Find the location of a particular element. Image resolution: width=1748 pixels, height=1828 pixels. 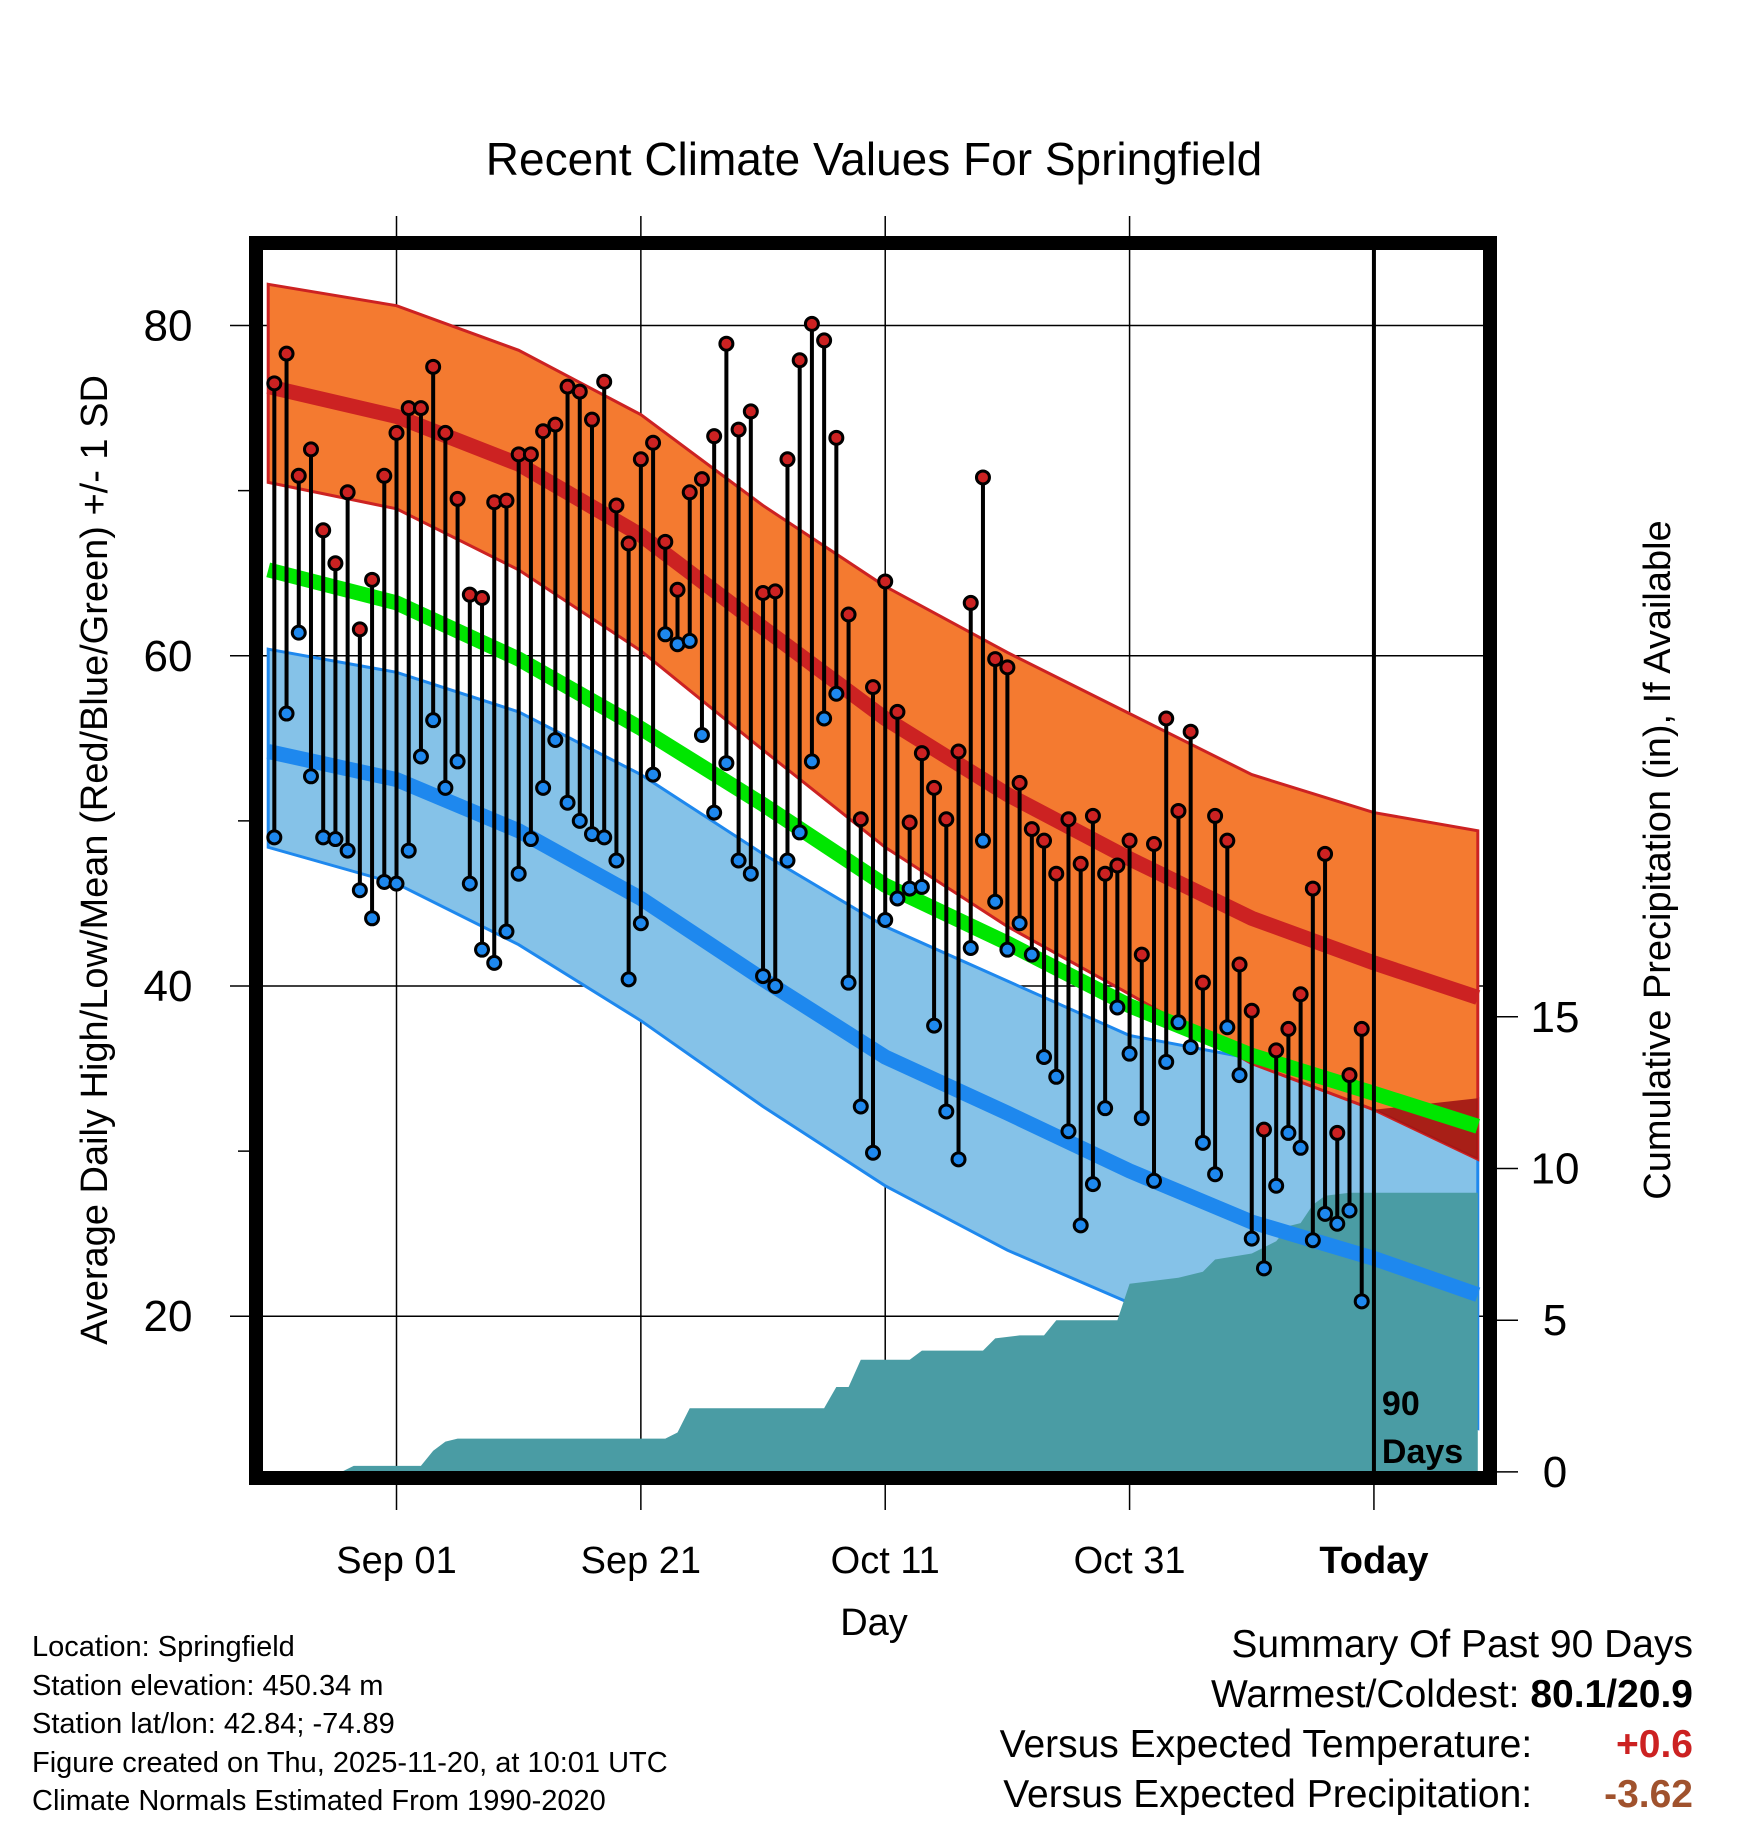

y2-tick-label: 15 is located at coordinates (1555, 1017).